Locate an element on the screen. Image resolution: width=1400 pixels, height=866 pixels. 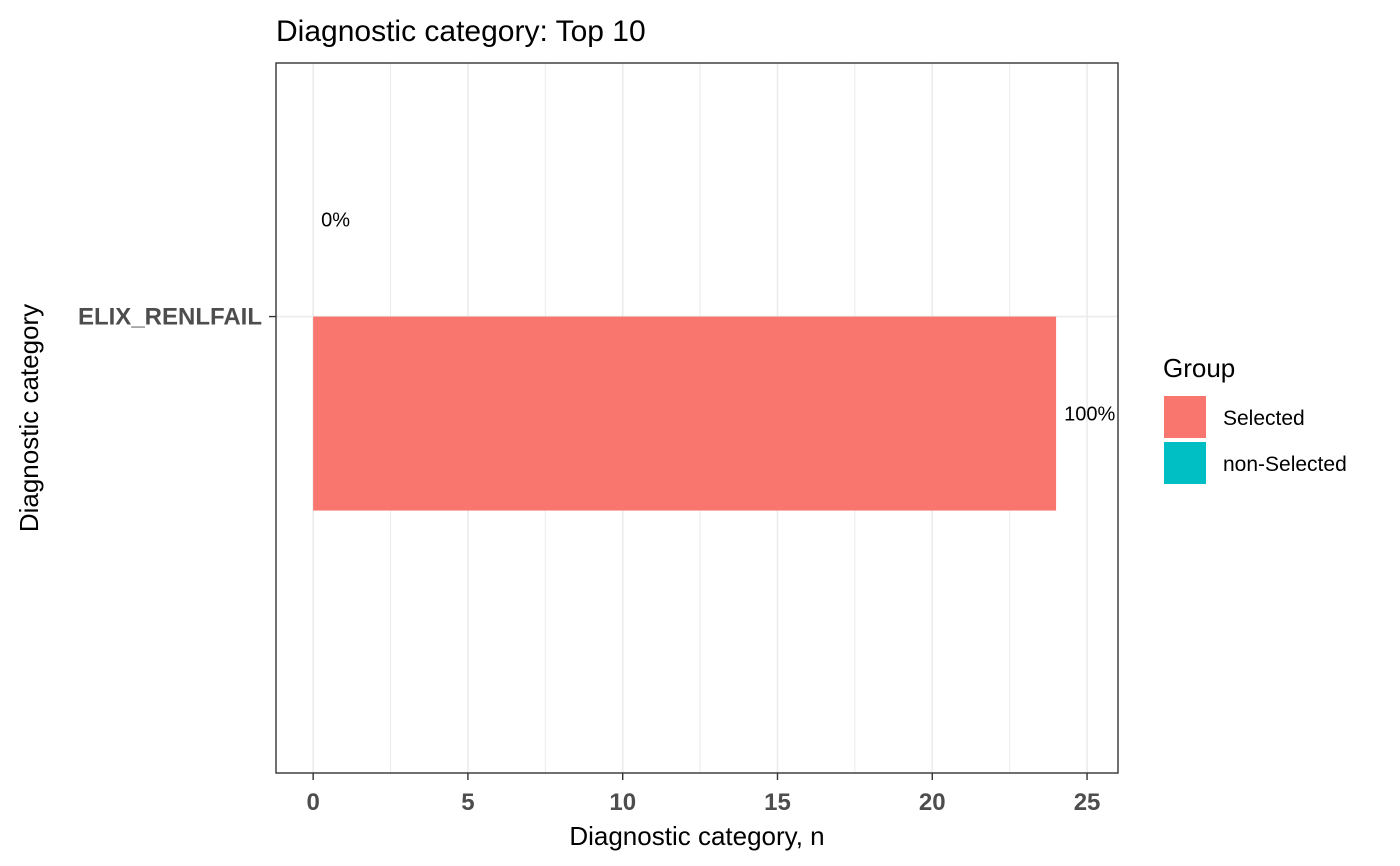
x-tick-label: 5 is located at coordinates (467, 802).